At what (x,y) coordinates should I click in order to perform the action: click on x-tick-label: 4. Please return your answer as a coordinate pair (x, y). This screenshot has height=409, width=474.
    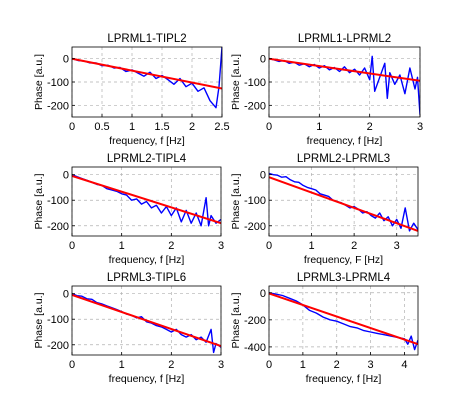
    Looking at the image, I should click on (404, 365).